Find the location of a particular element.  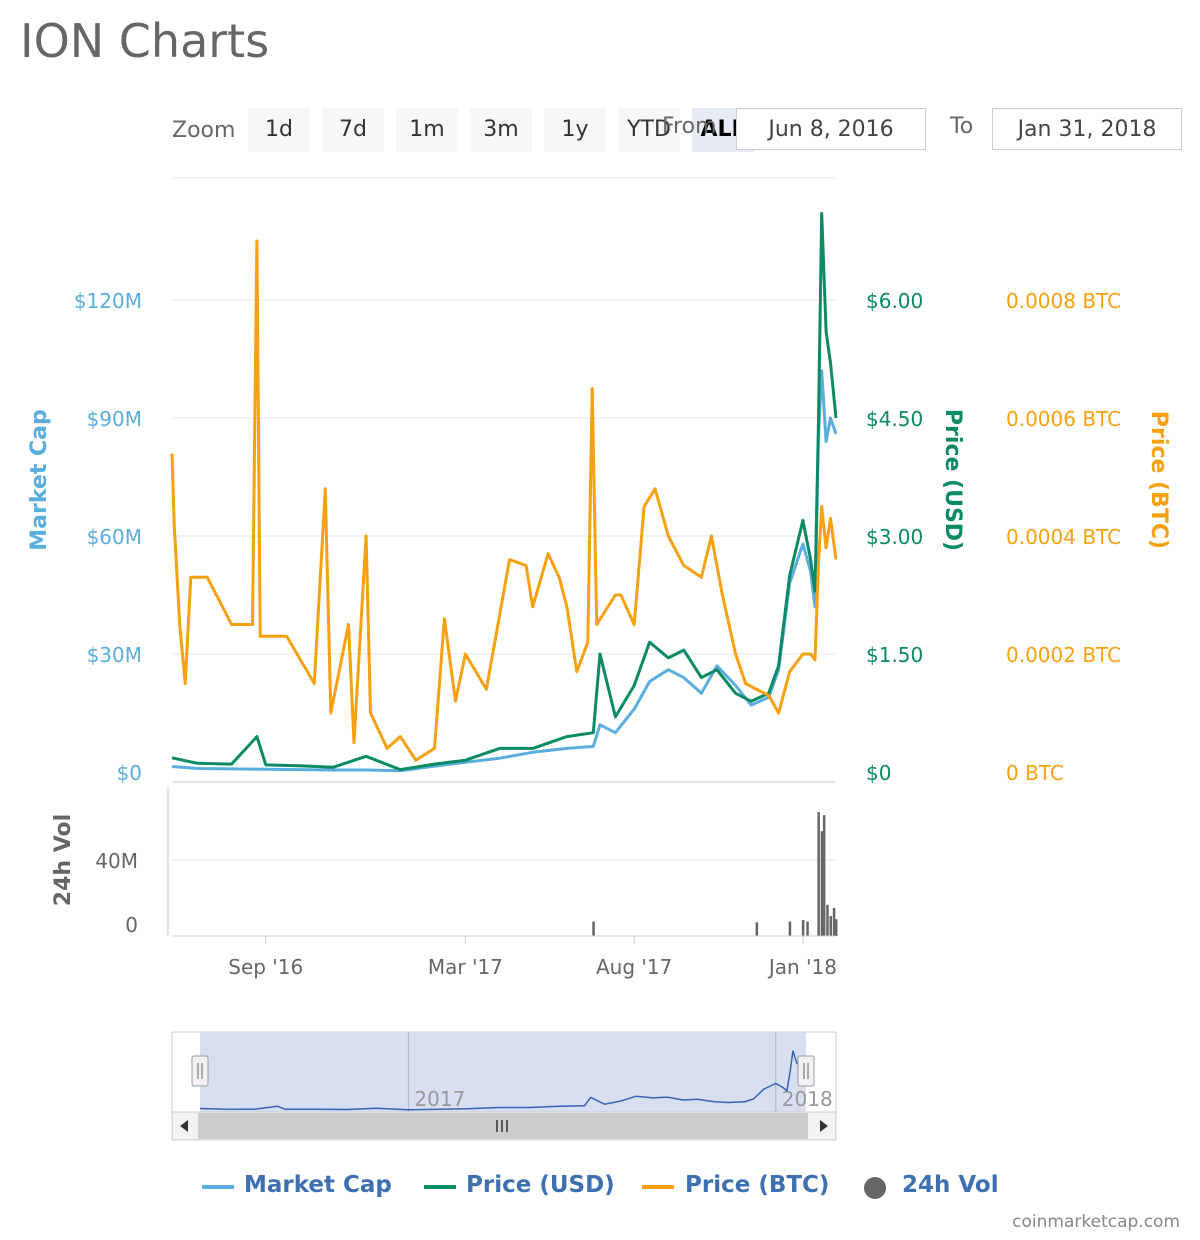

legend-volume: 24h Vol is located at coordinates (950, 1185).